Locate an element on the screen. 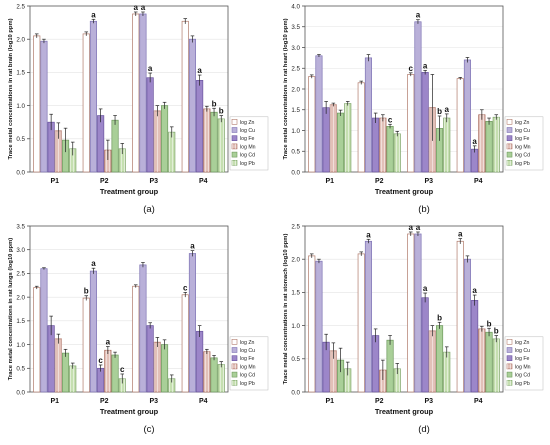 The image size is (550, 445). panel-label: (d) is located at coordinates (424, 429).